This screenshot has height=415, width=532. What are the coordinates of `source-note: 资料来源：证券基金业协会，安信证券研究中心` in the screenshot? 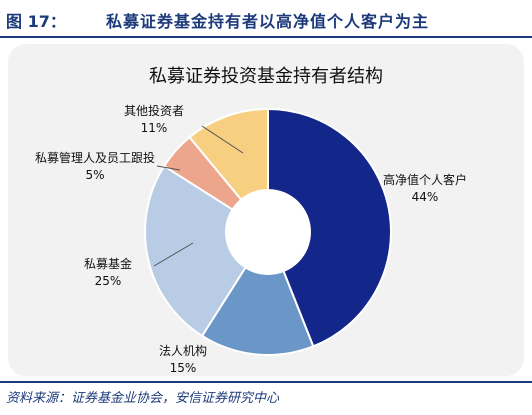 It's located at (143, 398).